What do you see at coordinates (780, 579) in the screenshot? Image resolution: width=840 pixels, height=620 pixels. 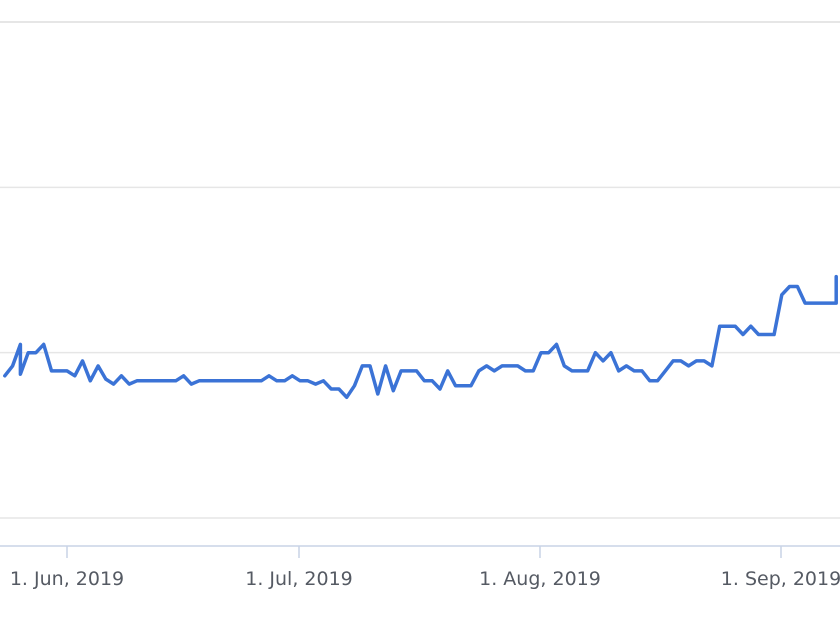 I see `x-tick-label: 1. Sep, 2019` at bounding box center [780, 579].